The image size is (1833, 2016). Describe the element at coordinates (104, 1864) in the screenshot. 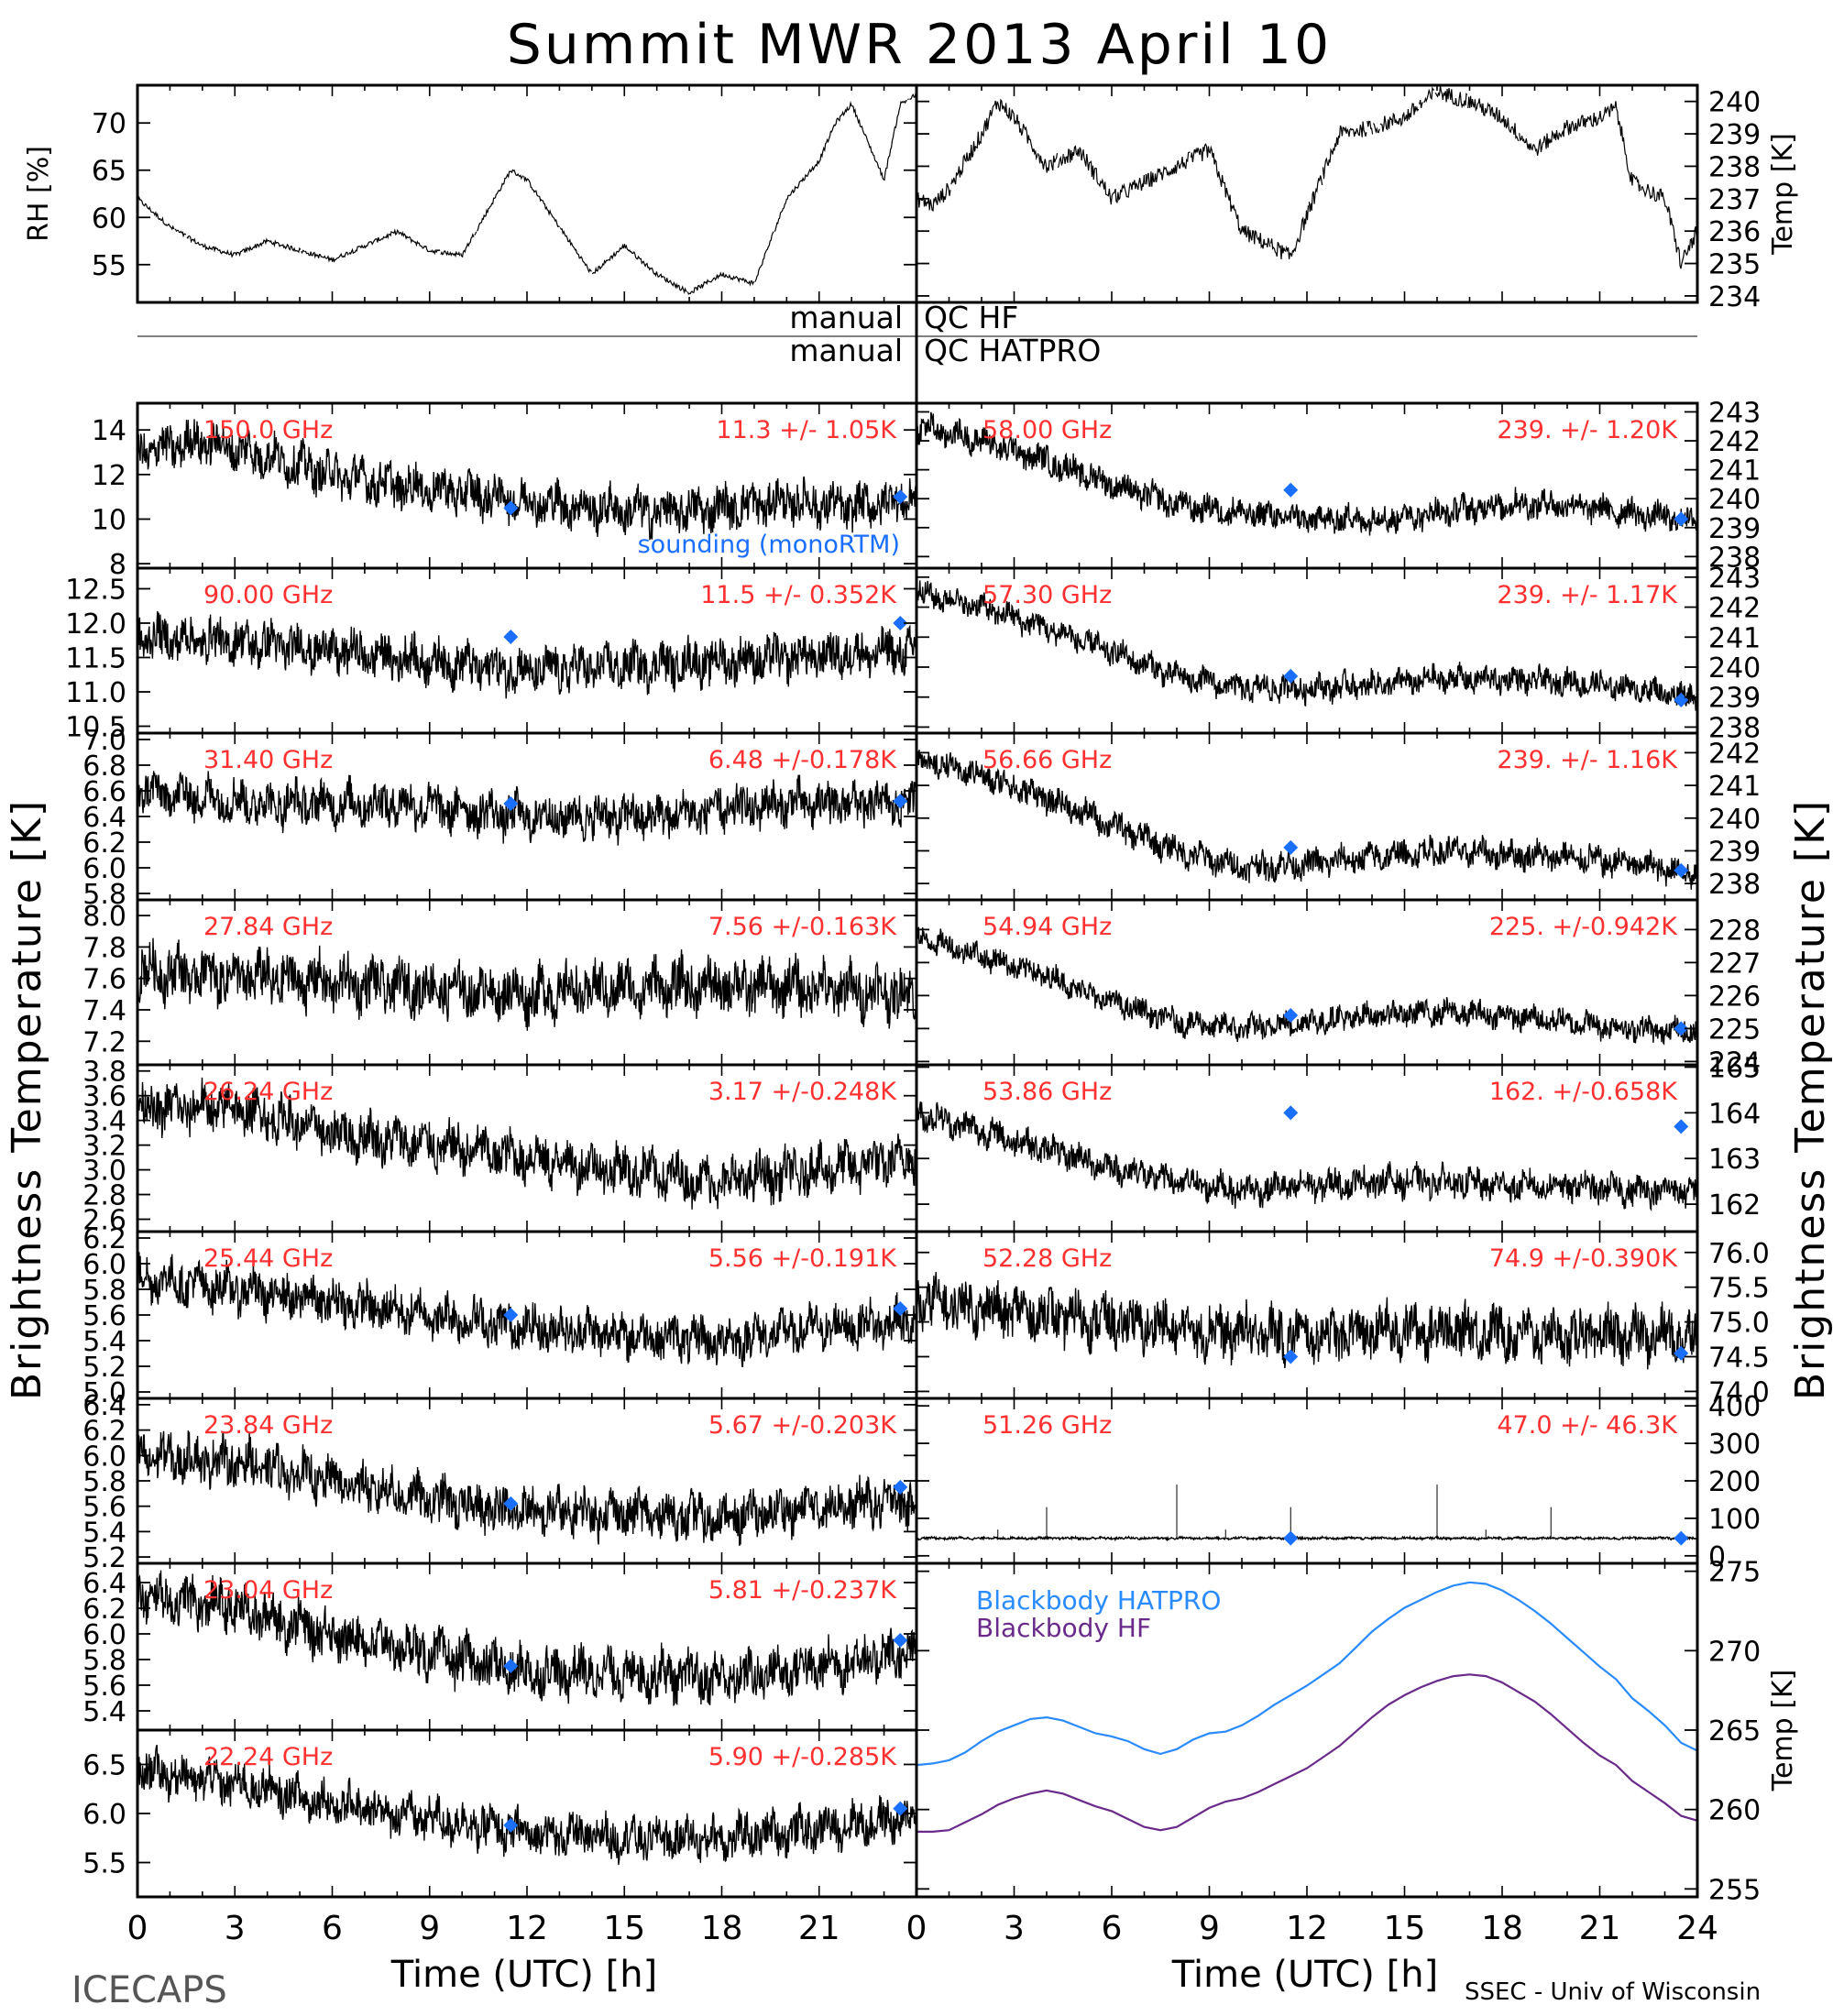

I see `y-tick-label: 5.5` at that location.